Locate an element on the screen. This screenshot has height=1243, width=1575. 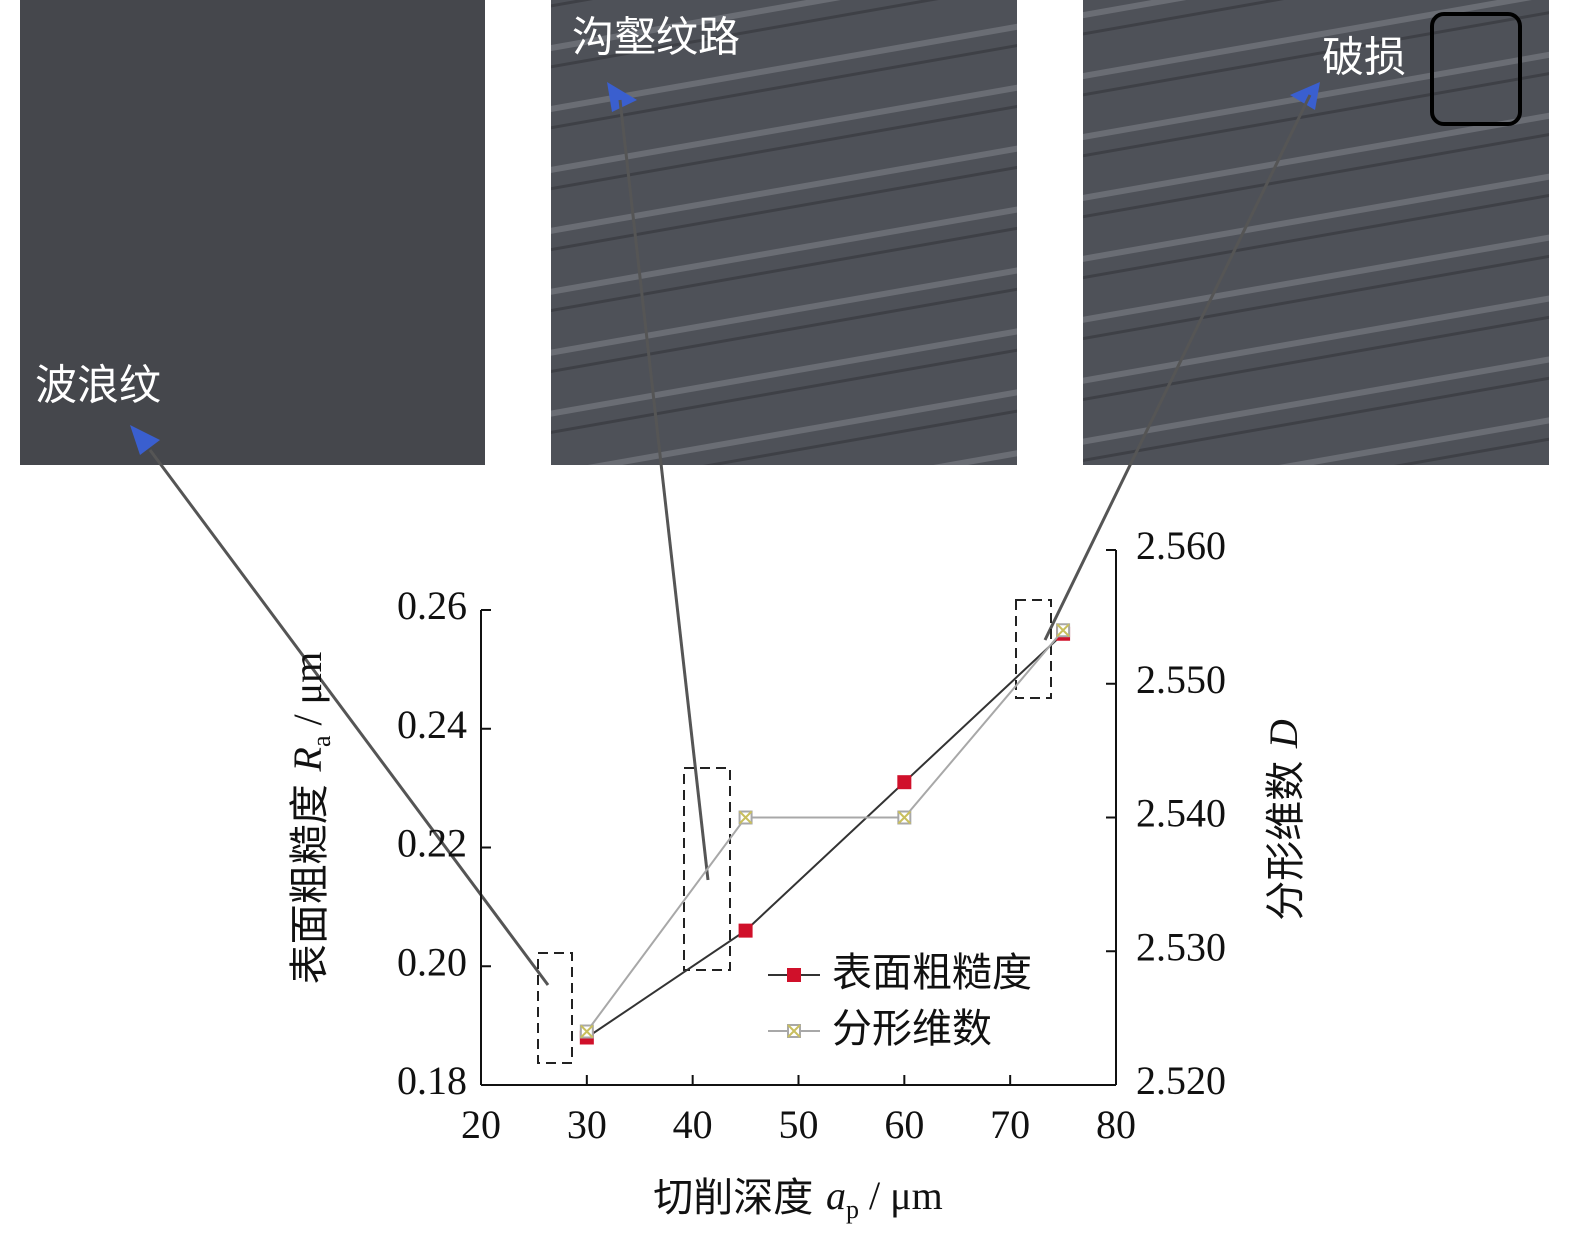
y2-tick-label: 2.550 is located at coordinates (1181, 679).